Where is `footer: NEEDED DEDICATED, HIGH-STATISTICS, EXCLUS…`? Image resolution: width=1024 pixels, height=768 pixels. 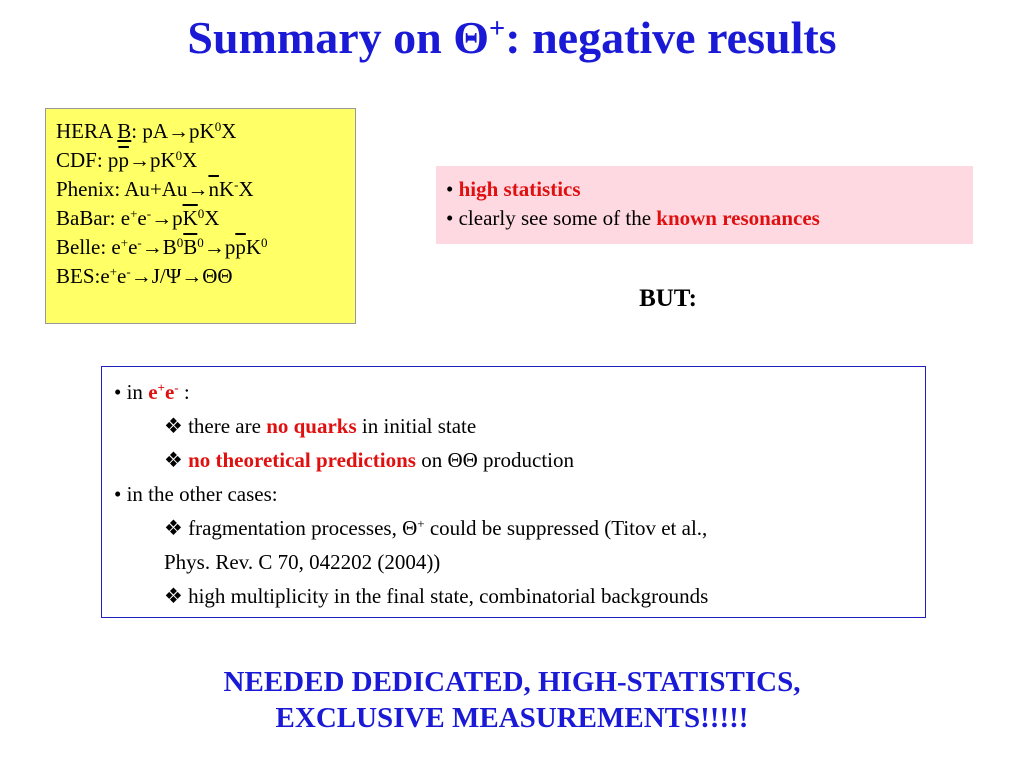
footer: NEEDED DEDICATED, HIGH-STATISTICS, EXCLUS… is located at coordinates (512, 700).